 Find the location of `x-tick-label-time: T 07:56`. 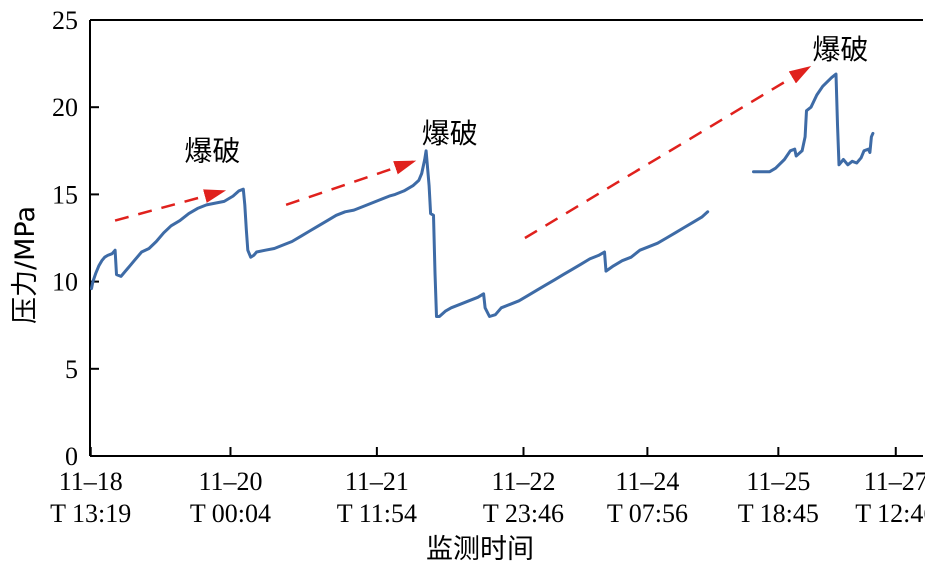

x-tick-label-time: T 07:56 is located at coordinates (647, 513).